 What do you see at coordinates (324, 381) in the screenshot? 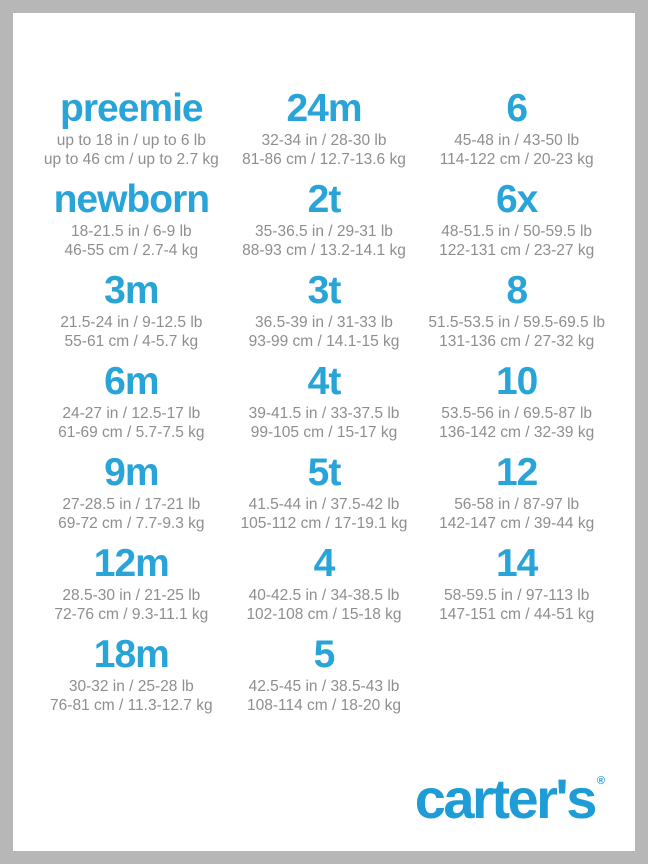
I see `size-label: 4t` at bounding box center [324, 381].